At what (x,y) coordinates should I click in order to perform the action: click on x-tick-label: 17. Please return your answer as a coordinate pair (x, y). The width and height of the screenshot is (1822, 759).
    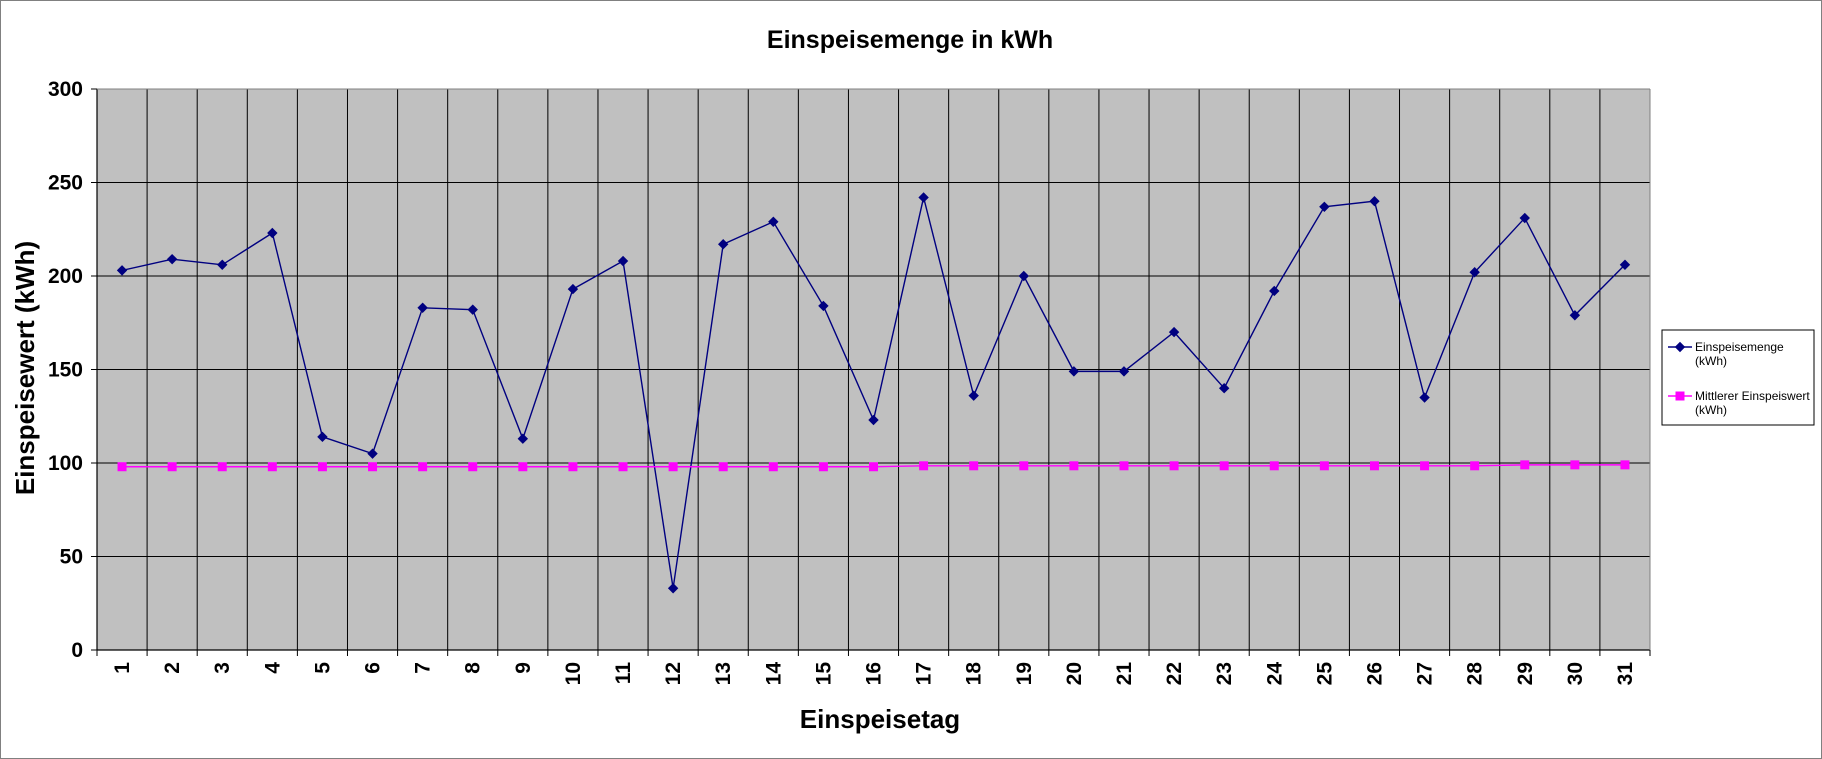
    Looking at the image, I should click on (924, 673).